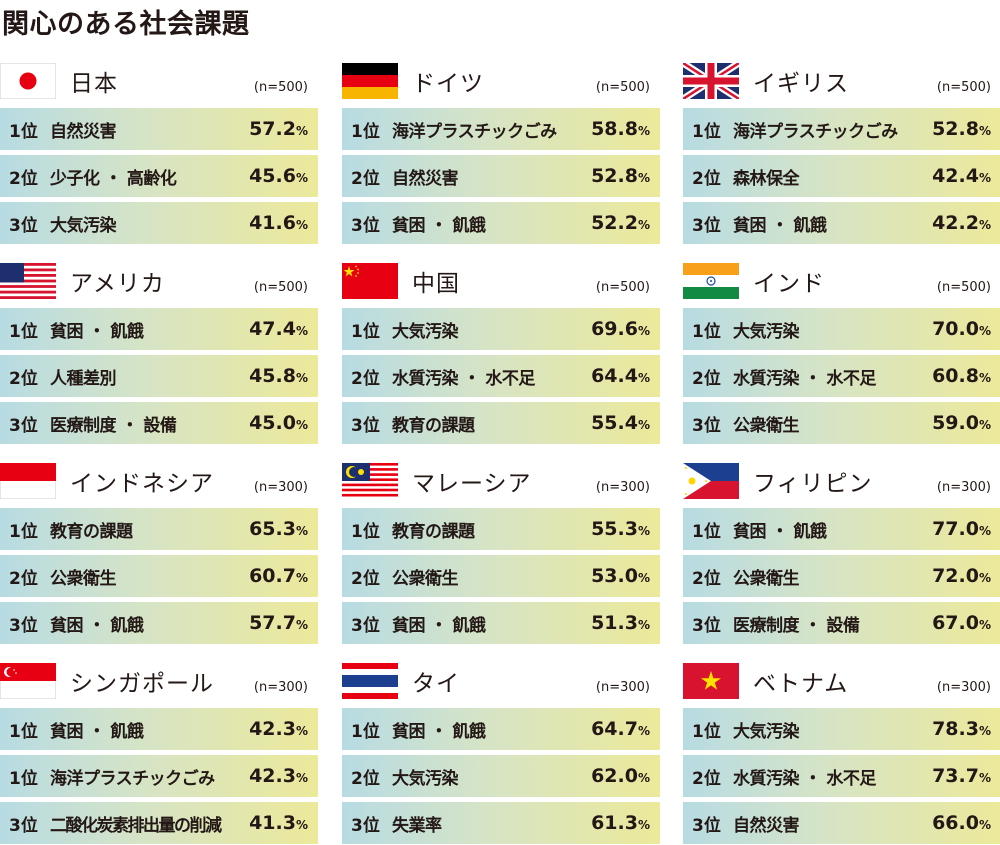 The height and width of the screenshot is (845, 1000). I want to click on rank-row: 2位 水質汚染 ・ 水不足 60.8%, so click(841, 376).